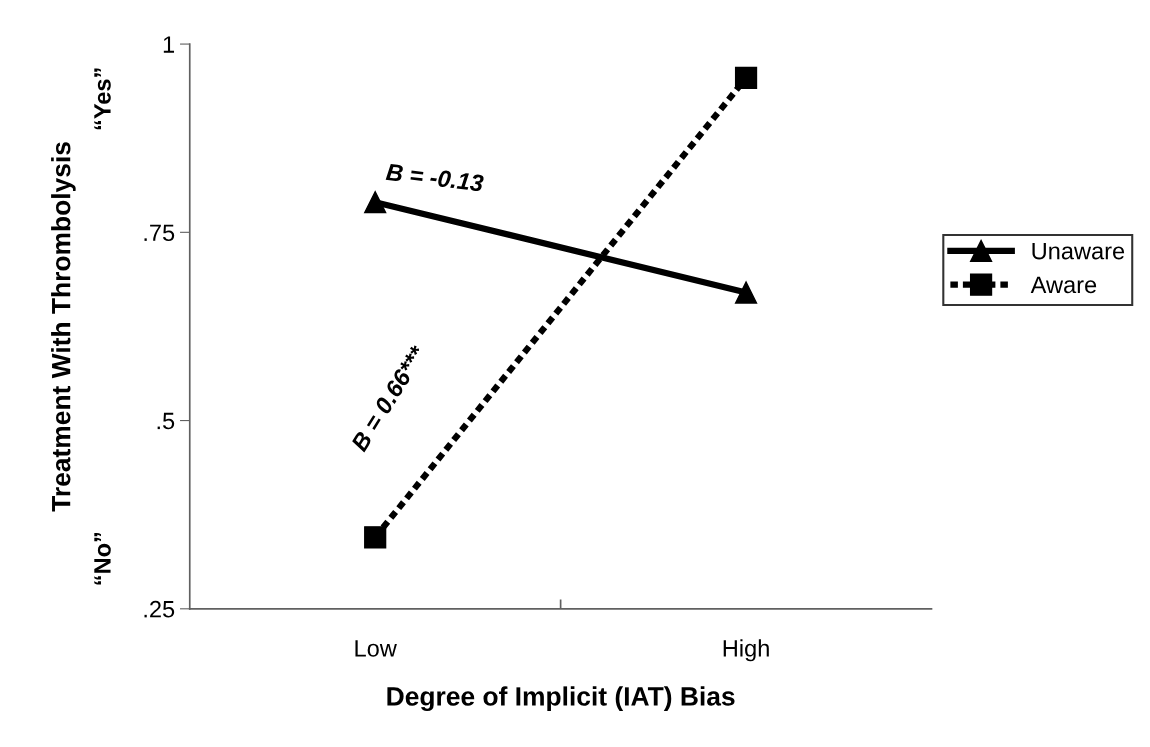 The height and width of the screenshot is (747, 1150). Describe the element at coordinates (435, 177) in the screenshot. I see `annotation: B = -0.13` at that location.